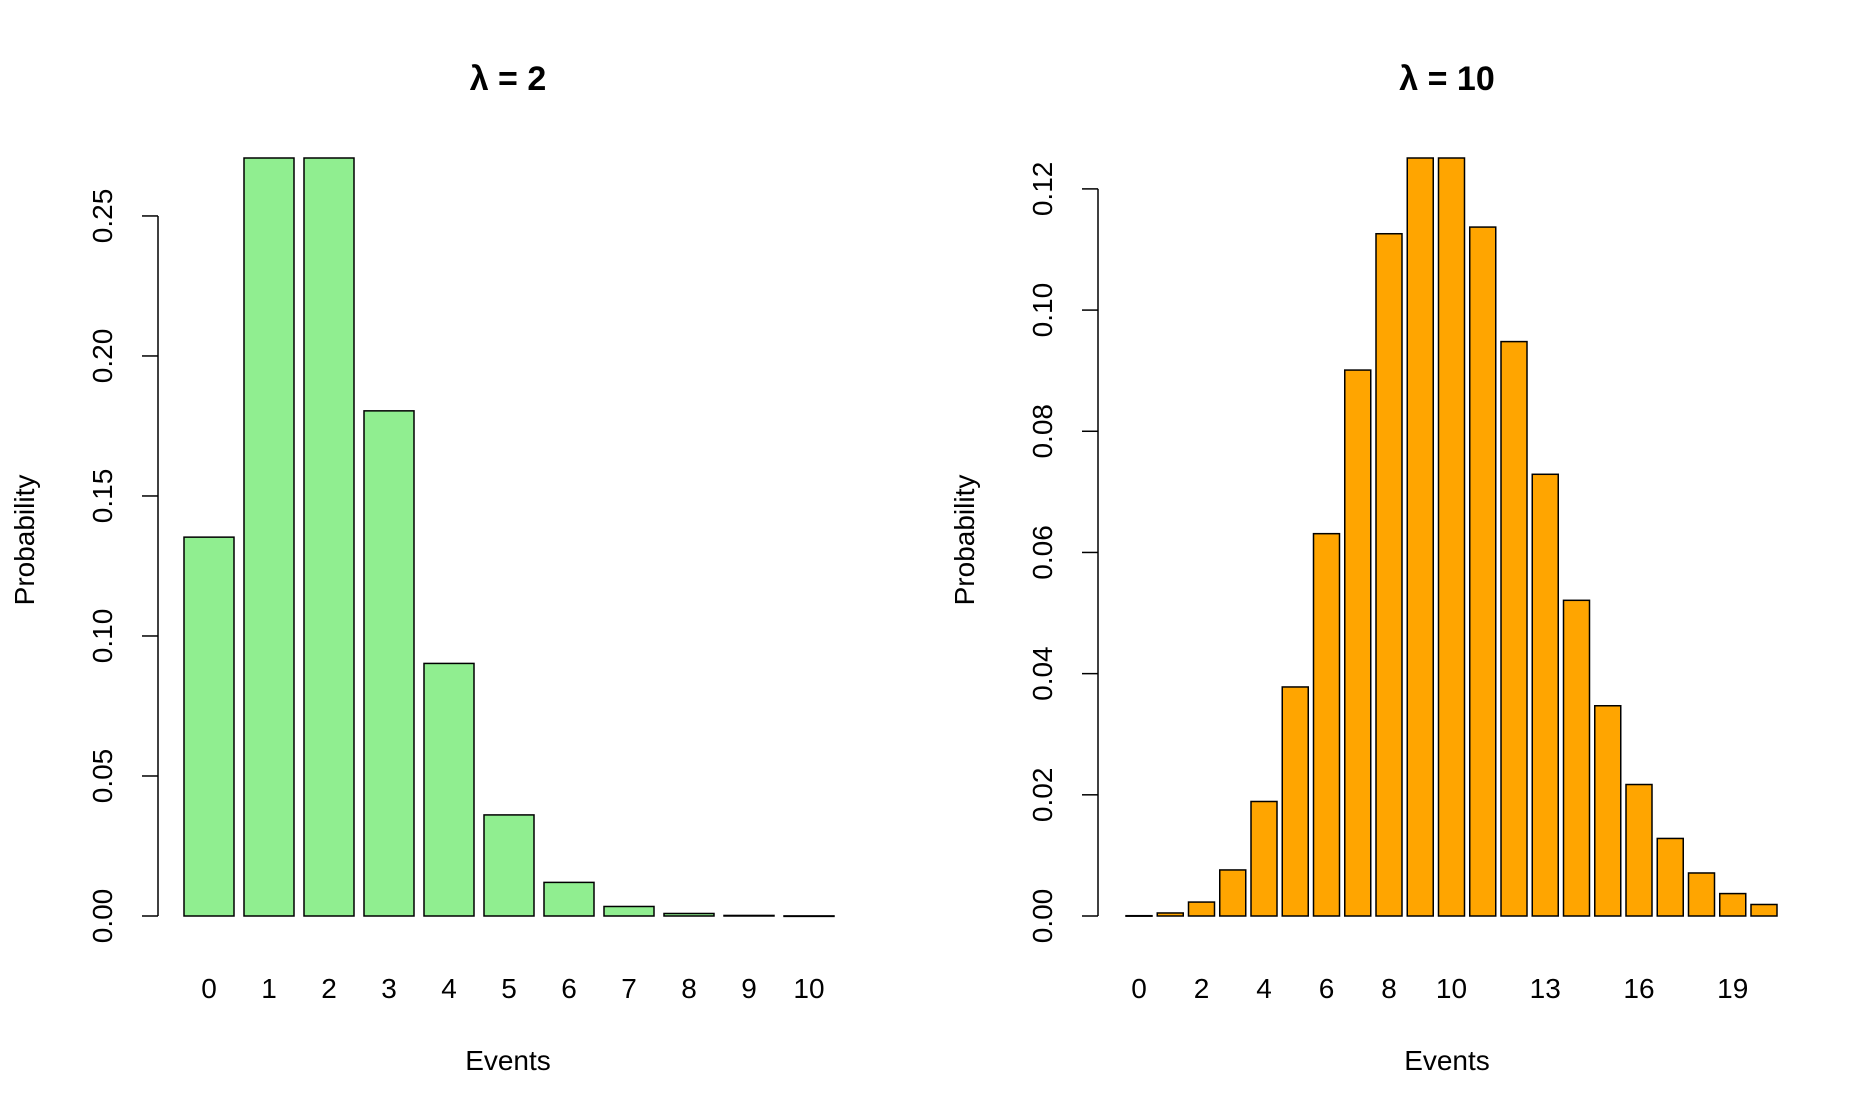 This screenshot has height=1112, width=1866. I want to click on x-tick-label: 16, so click(1638, 988).